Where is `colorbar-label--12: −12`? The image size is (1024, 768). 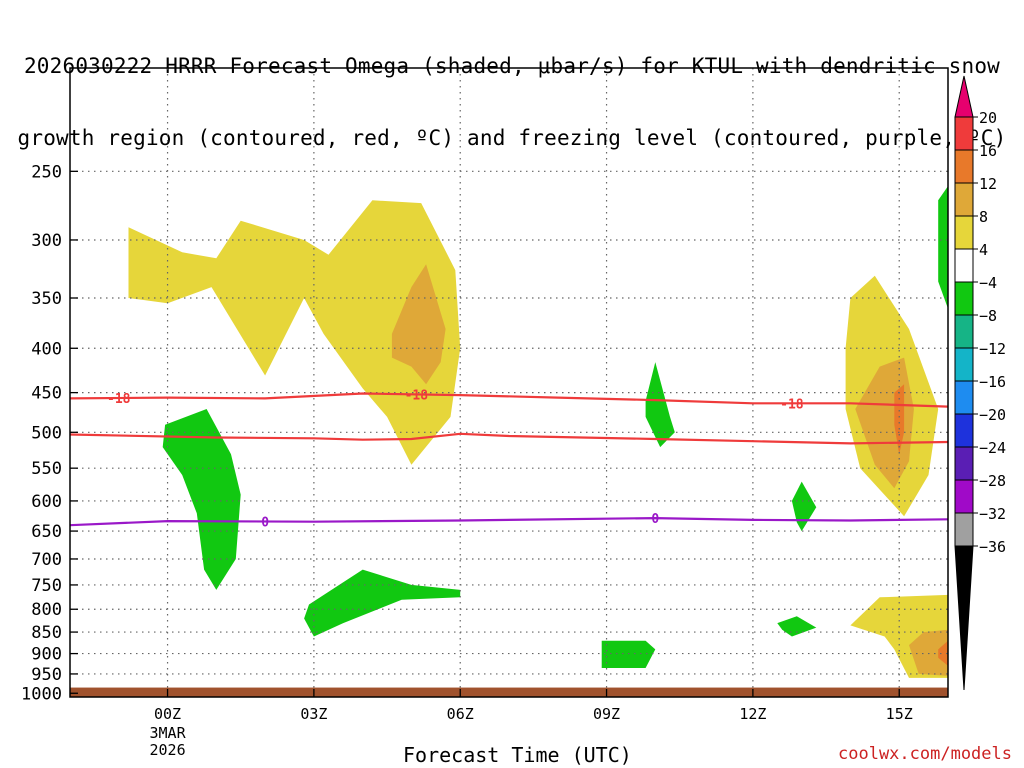
colorbar-label--12: −12 is located at coordinates (992, 349).